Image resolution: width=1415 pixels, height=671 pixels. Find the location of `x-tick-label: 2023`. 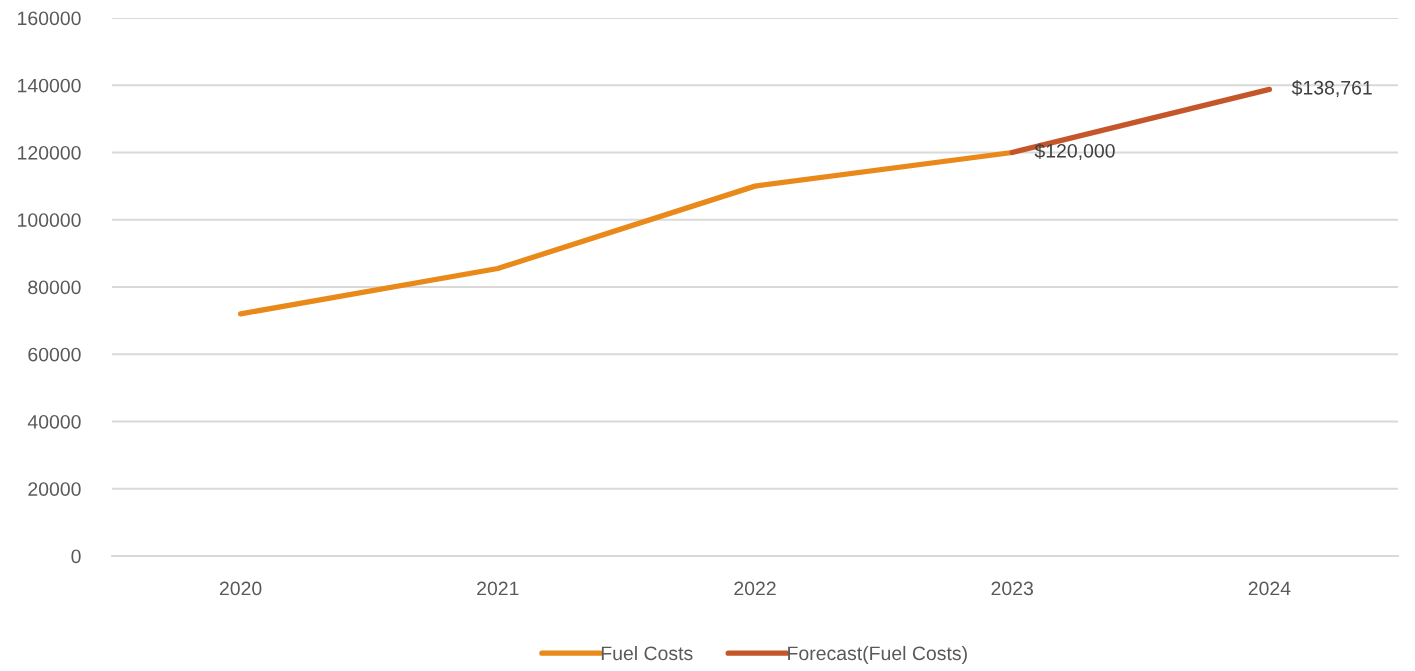

x-tick-label: 2023 is located at coordinates (1012, 588).